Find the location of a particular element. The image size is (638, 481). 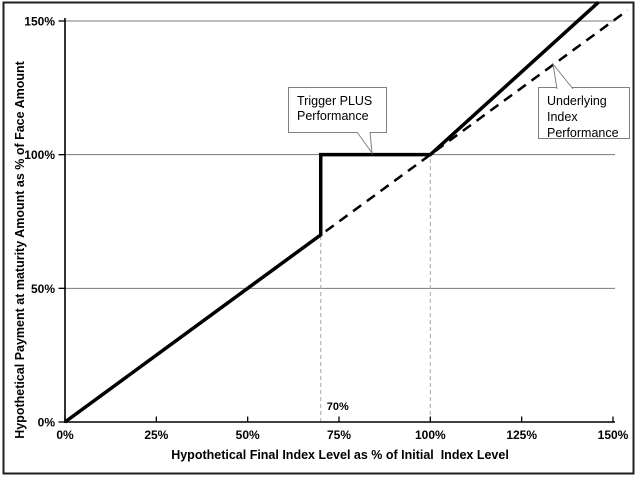

x-tick-label-25: 25% is located at coordinates (156, 435).